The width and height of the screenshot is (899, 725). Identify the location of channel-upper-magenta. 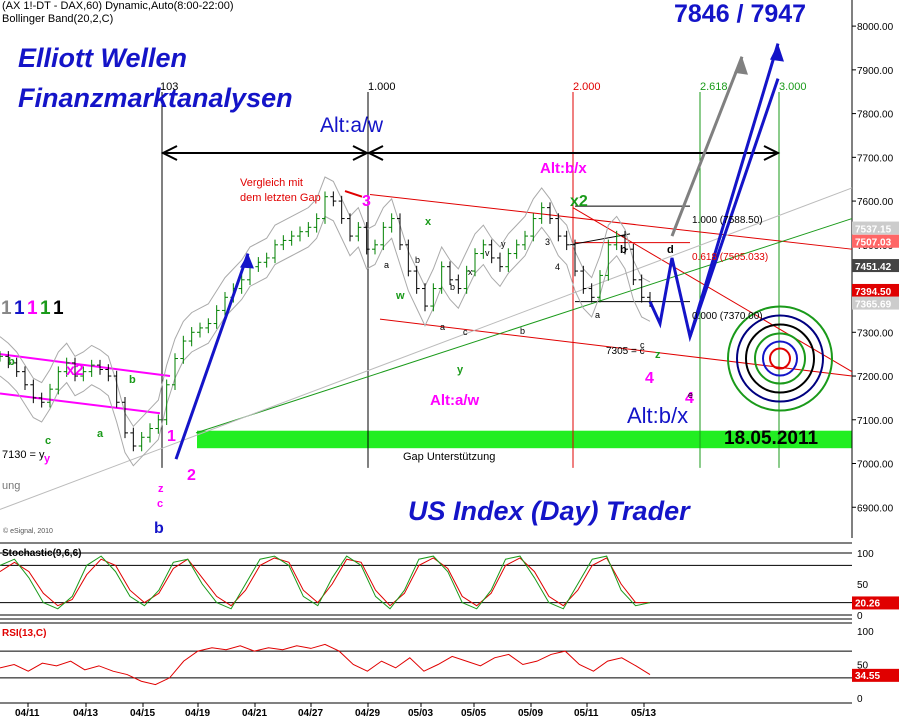
(85, 365).